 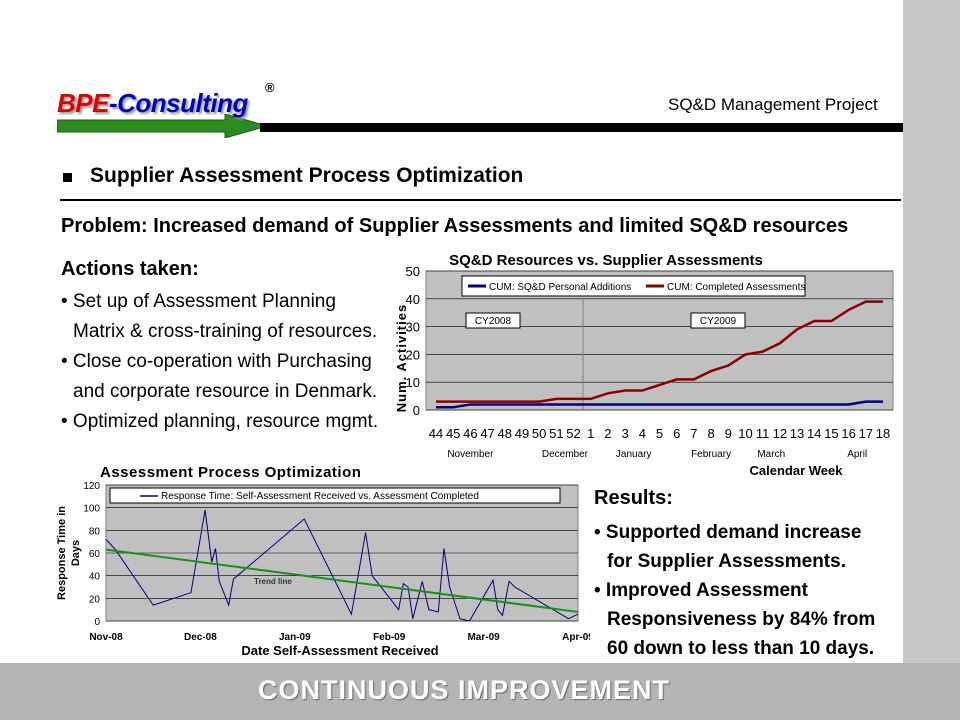 I want to click on week-tick-label: 48, so click(x=505, y=433).